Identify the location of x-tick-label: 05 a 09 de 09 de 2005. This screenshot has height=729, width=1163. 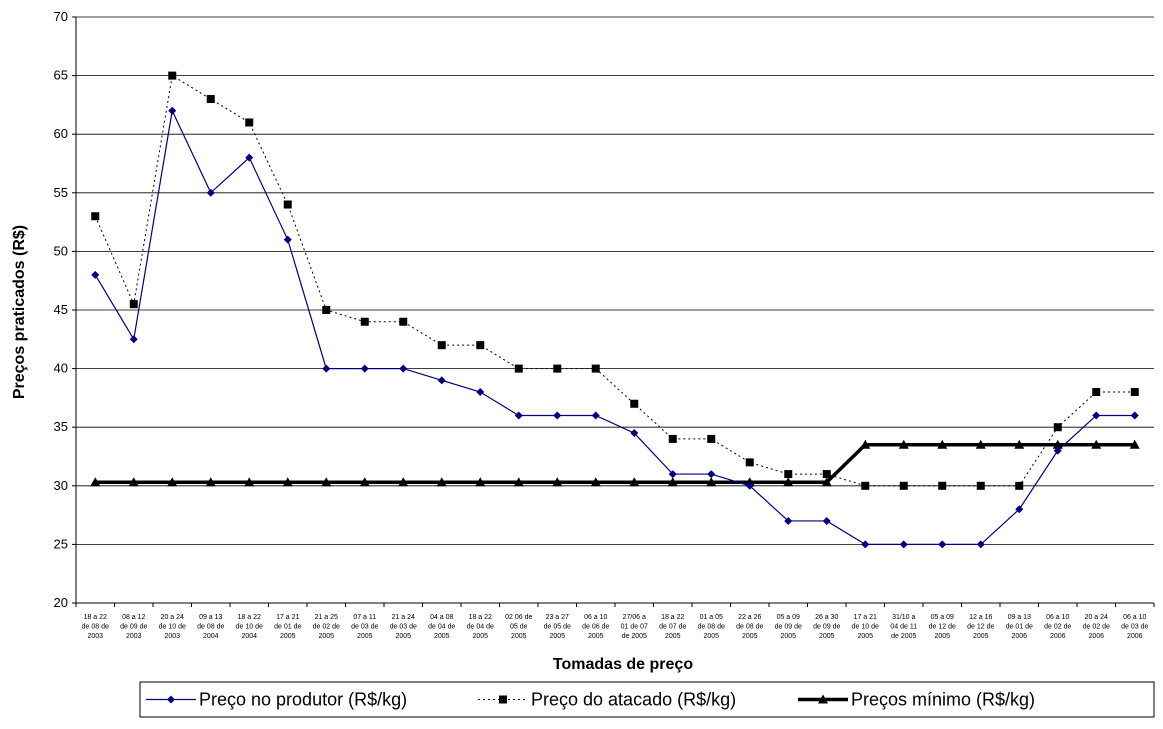
(788, 627).